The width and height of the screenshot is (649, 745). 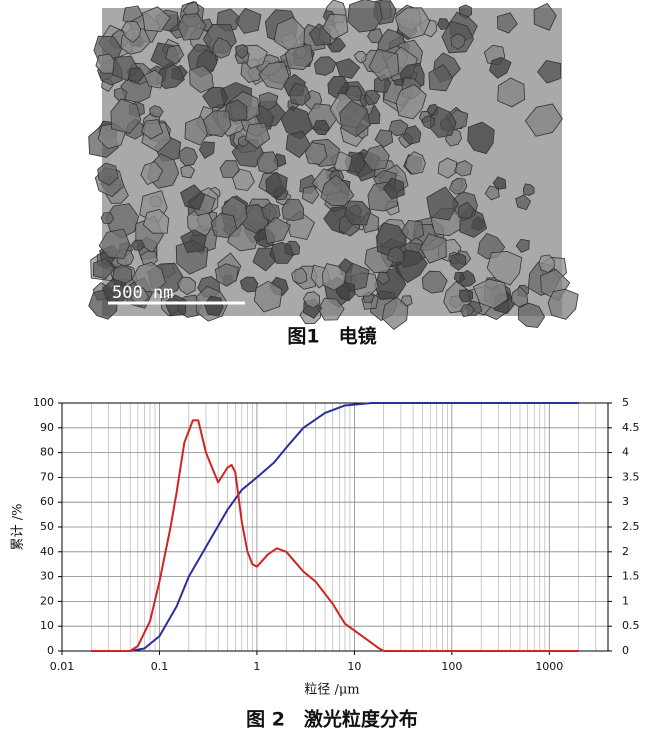 I want to click on y-tick-label: 20, so click(x=47, y=600).